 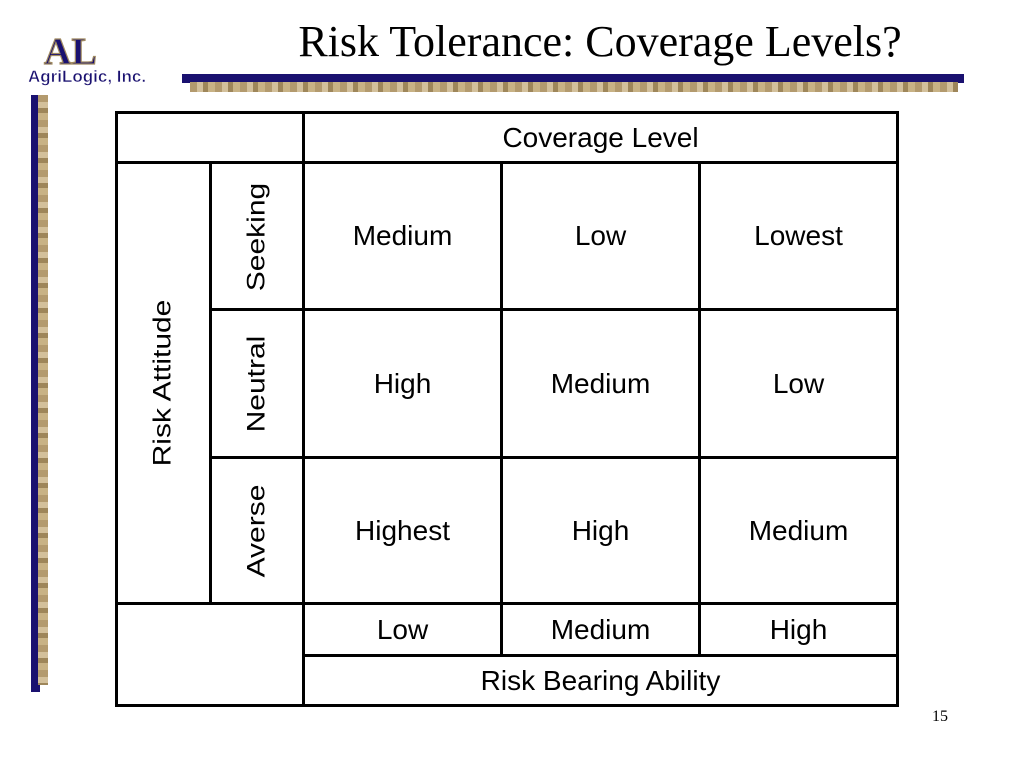 What do you see at coordinates (402, 629) in the screenshot?
I see `column-label-low: Low` at bounding box center [402, 629].